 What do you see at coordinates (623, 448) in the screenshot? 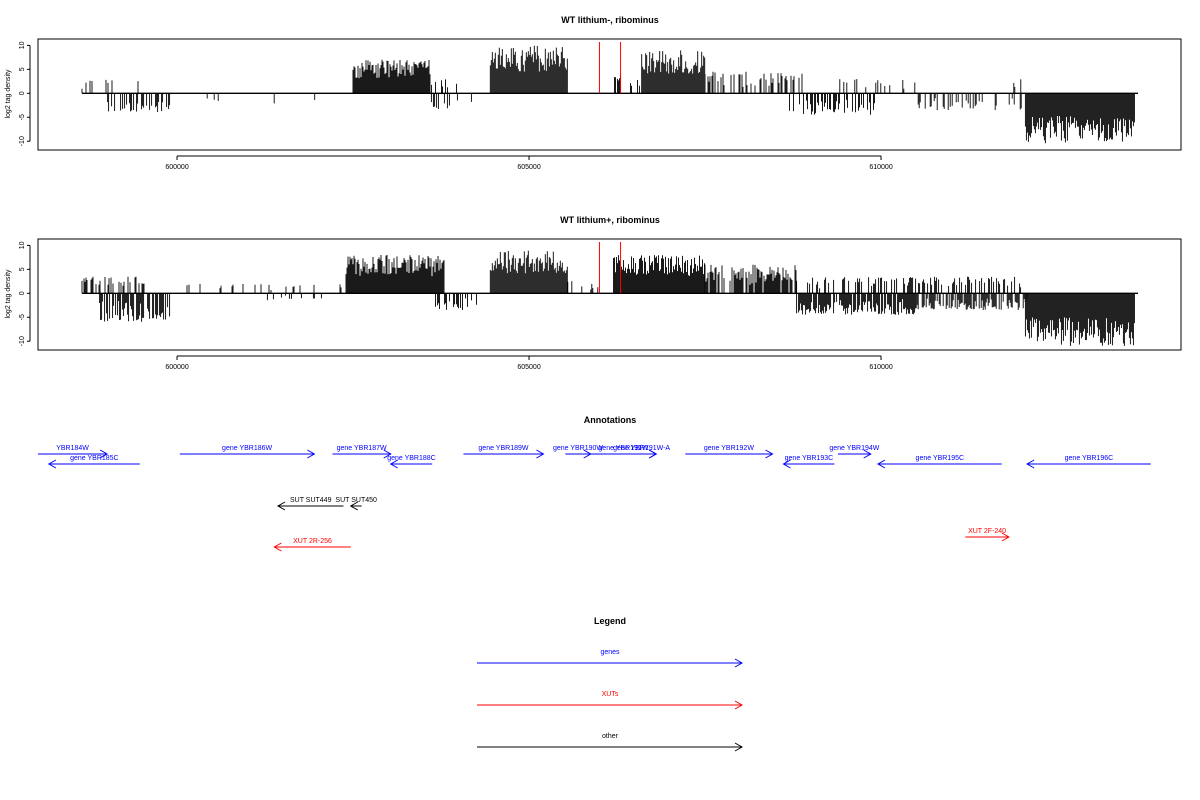
I see `feature-label: gene YBR191W` at bounding box center [623, 448].